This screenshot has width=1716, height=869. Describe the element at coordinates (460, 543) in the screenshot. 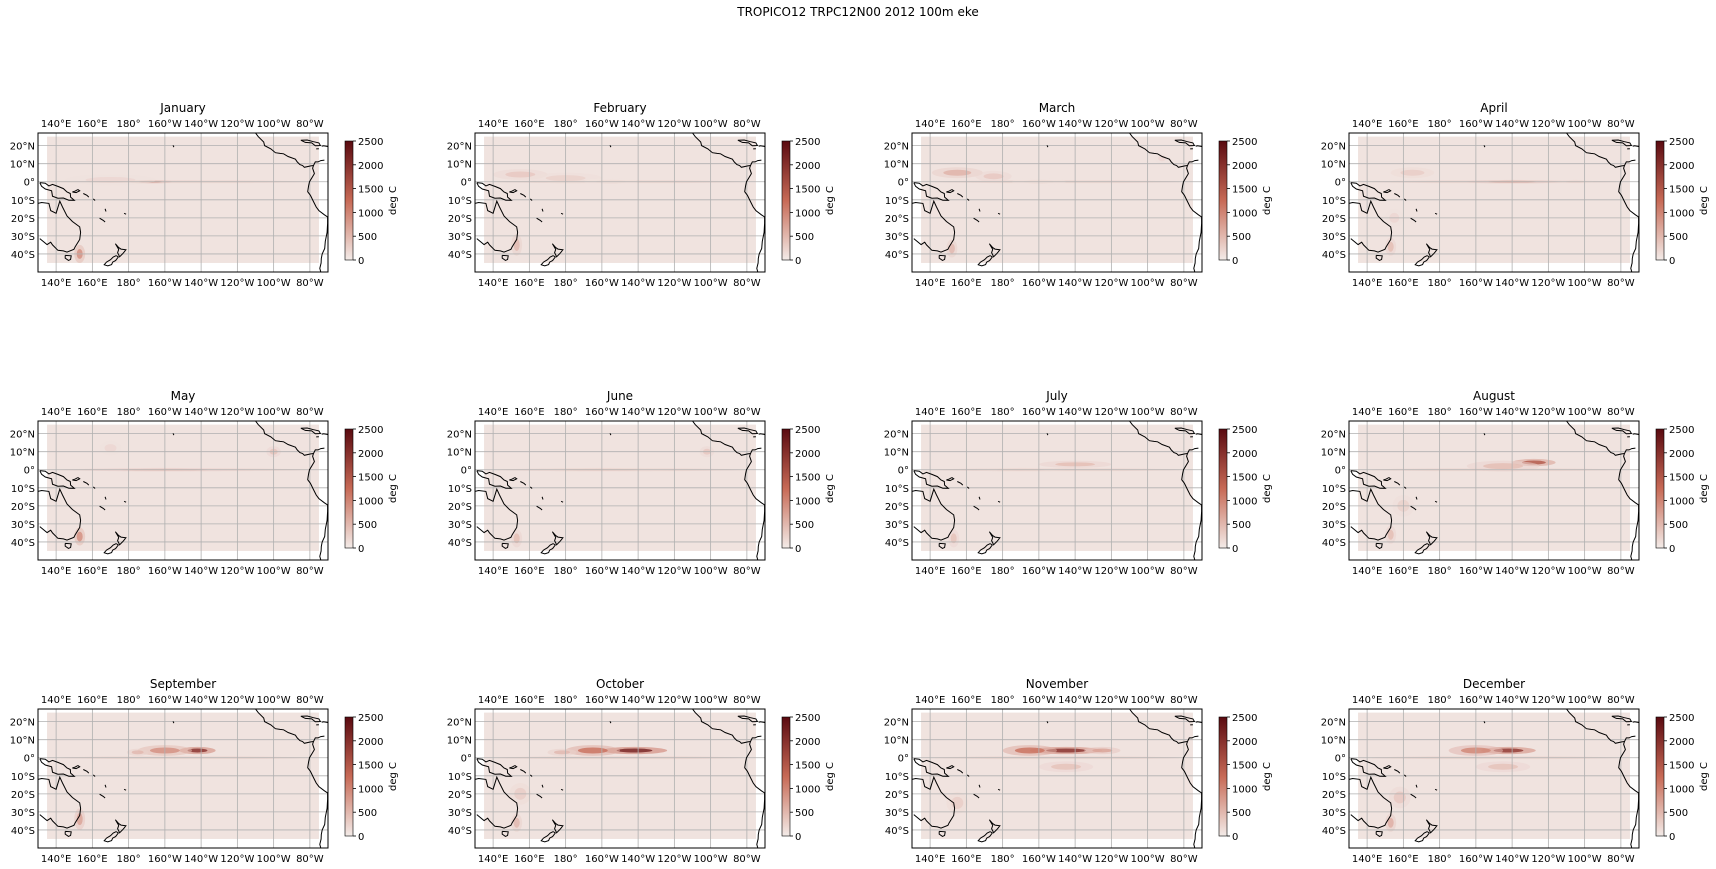

I see `lat-tick-label: 40°S` at that location.